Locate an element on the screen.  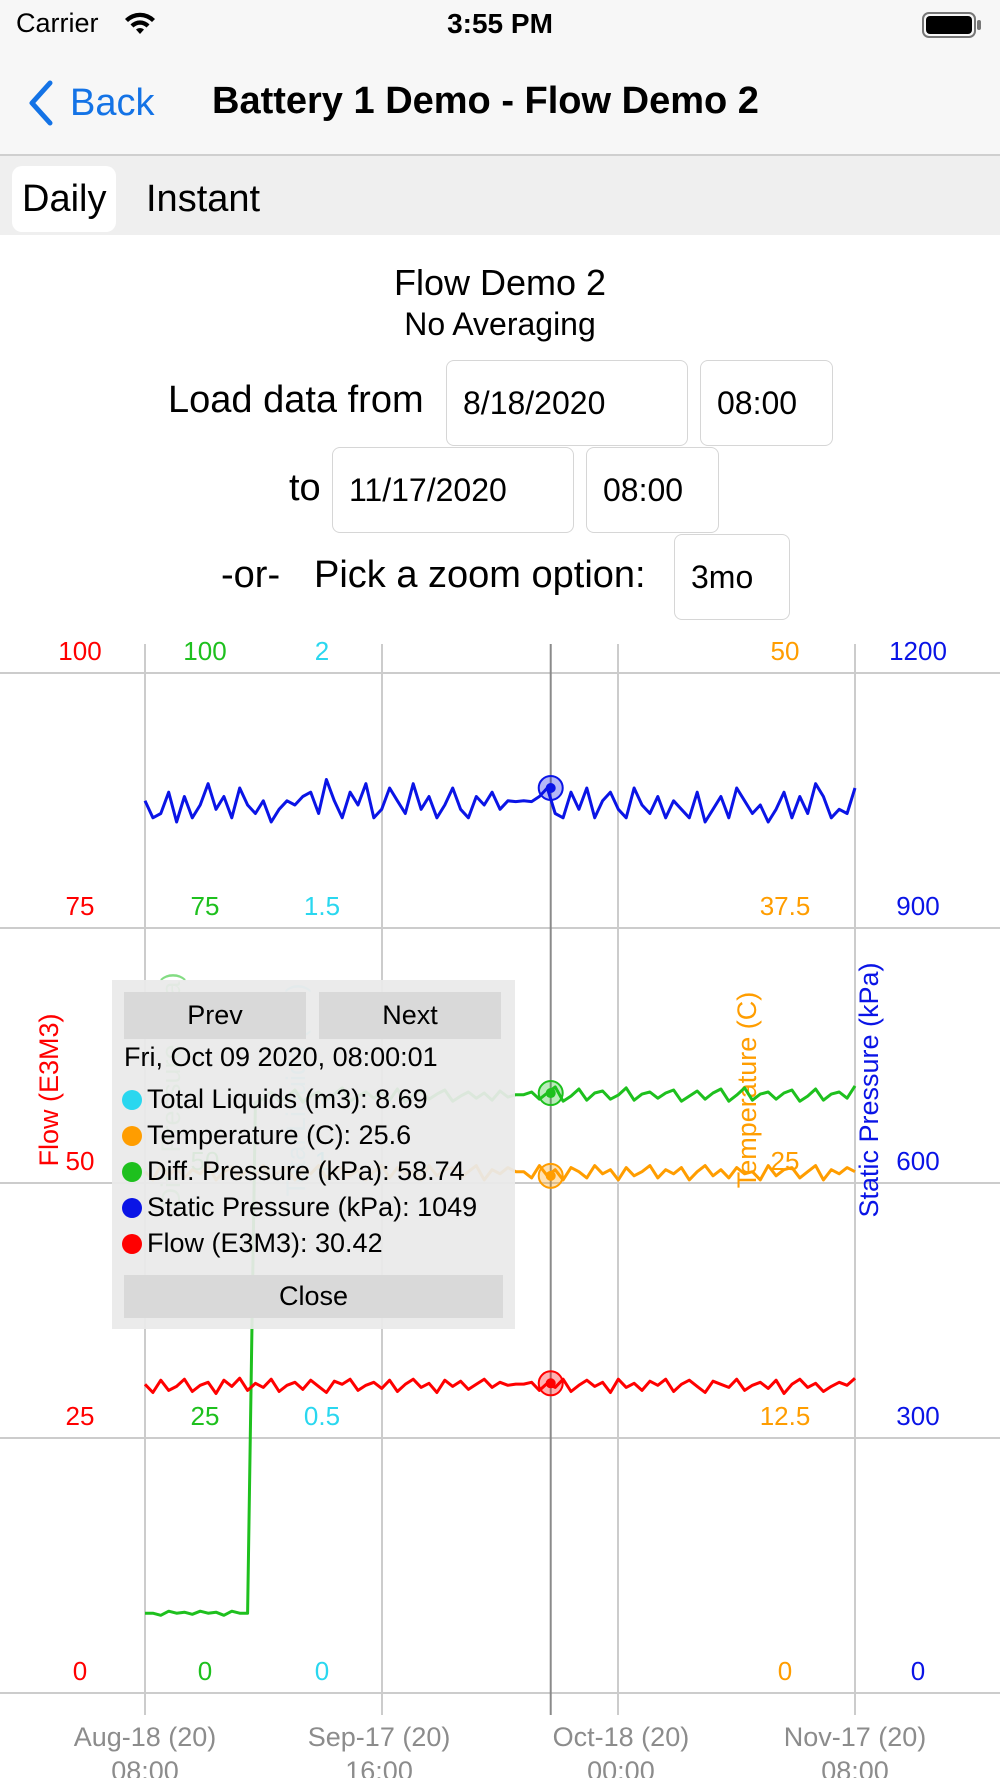
temperature-dot-icon is located at coordinates (132, 1135).